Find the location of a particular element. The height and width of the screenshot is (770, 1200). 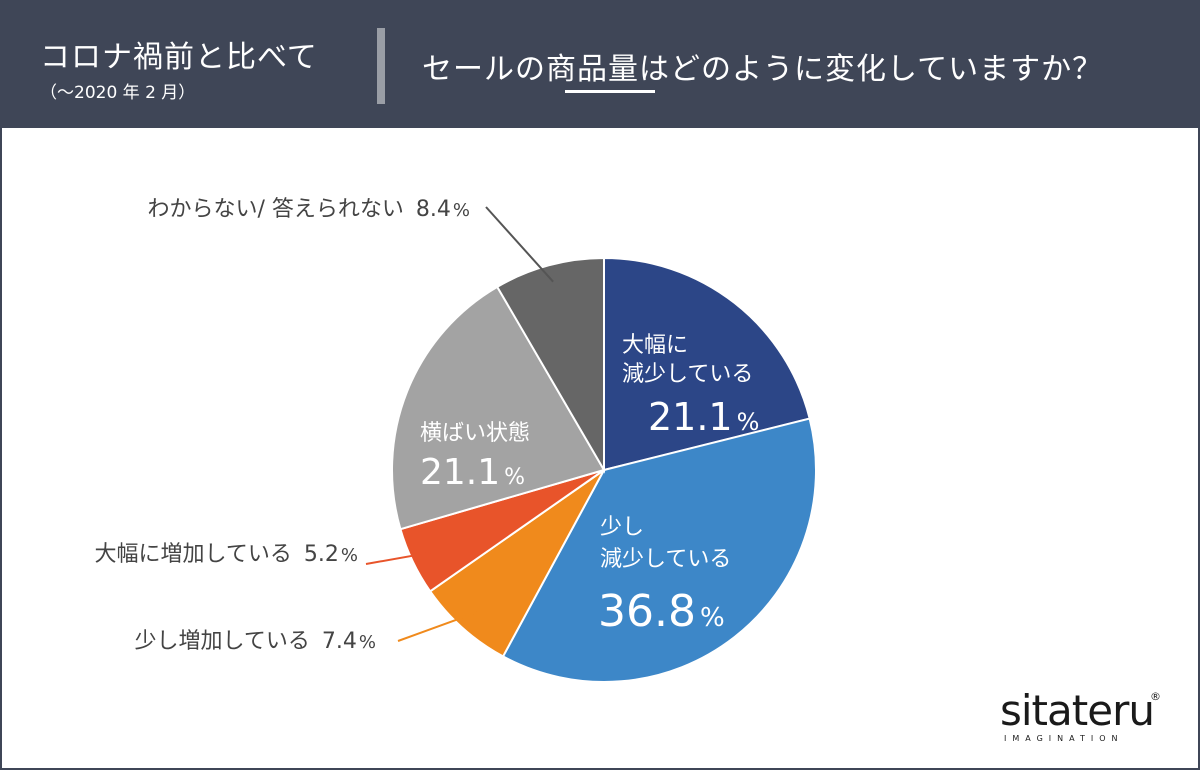

leader-lines is located at coordinates (459, 424).